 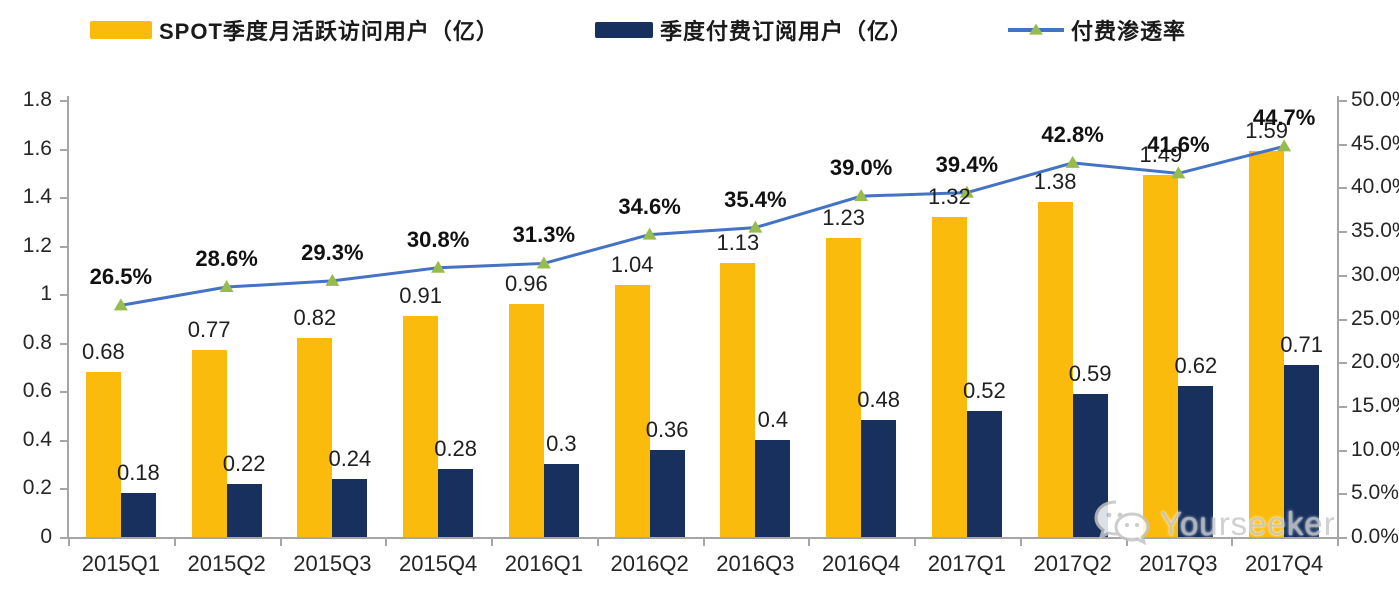 I want to click on x-axis-category-label: 2017Q4, so click(x=1284, y=563).